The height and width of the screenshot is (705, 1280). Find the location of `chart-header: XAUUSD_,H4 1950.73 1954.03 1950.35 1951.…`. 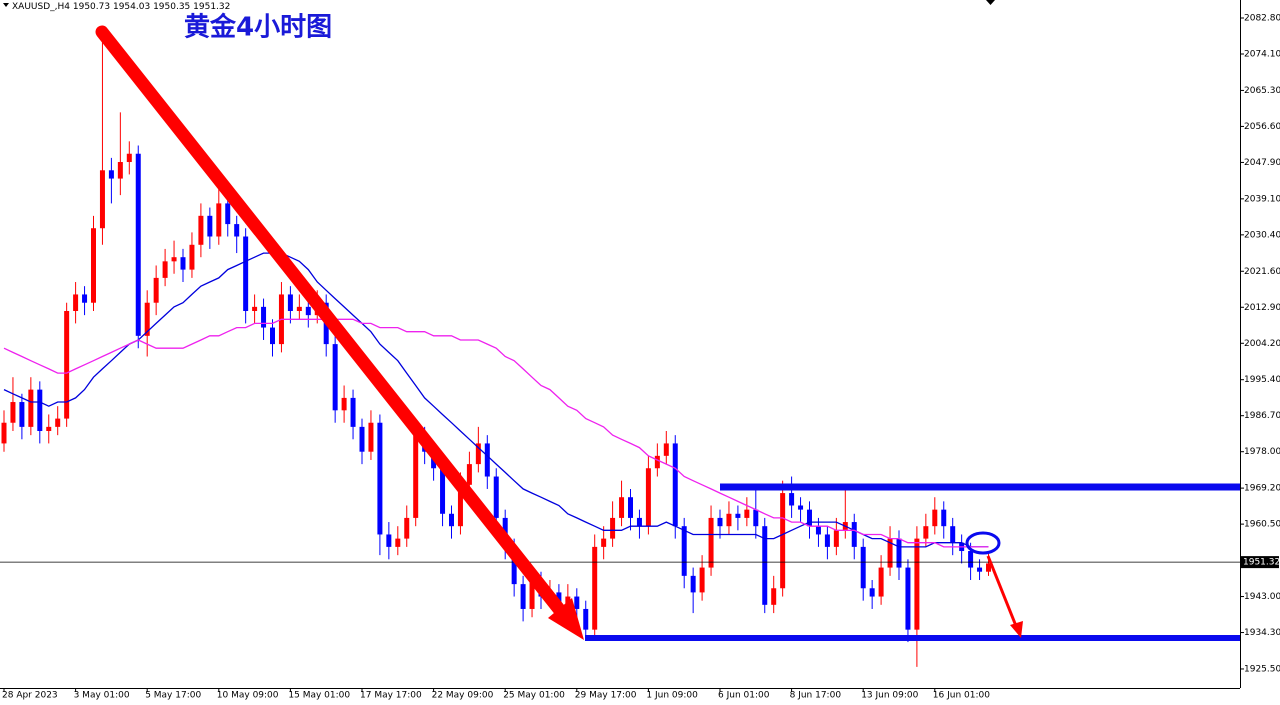

chart-header: XAUUSD_,H4 1950.73 1954.03 1950.35 1951.… is located at coordinates (121, 7).